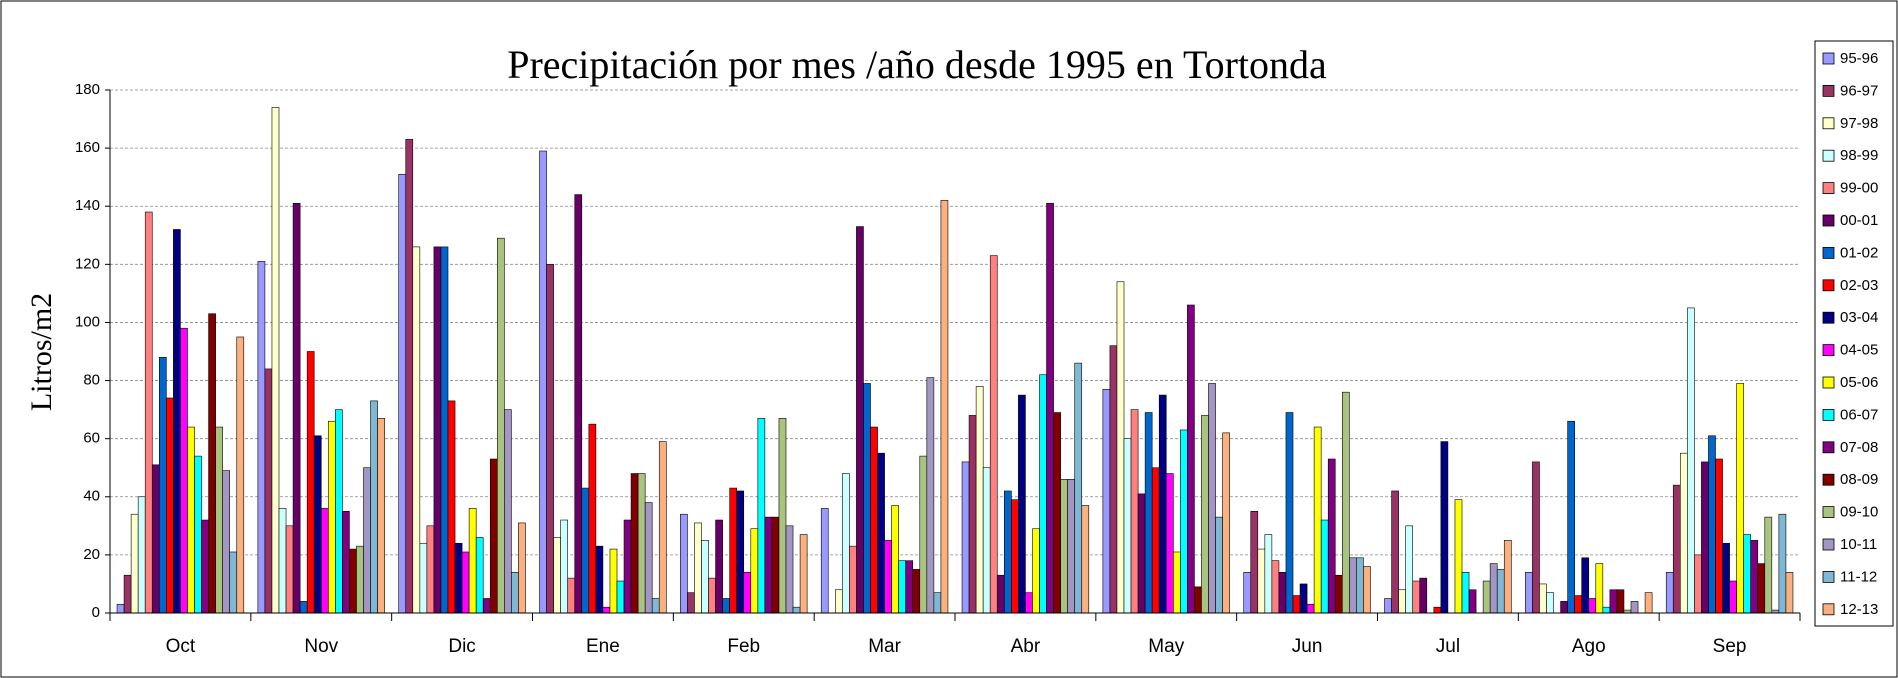 The height and width of the screenshot is (678, 1898). What do you see at coordinates (1859, 512) in the screenshot?
I see `legend-label: 09-10` at bounding box center [1859, 512].